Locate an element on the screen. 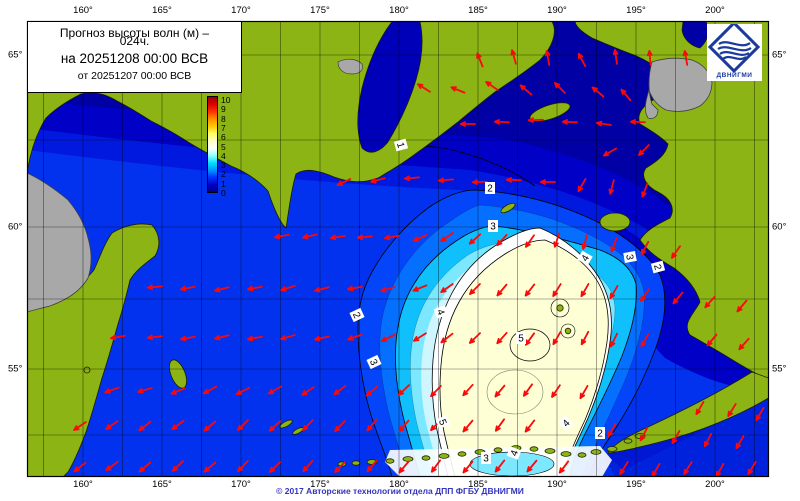 This screenshot has width=800, height=501. lon-label-top-170°: 170° is located at coordinates (241, 10).